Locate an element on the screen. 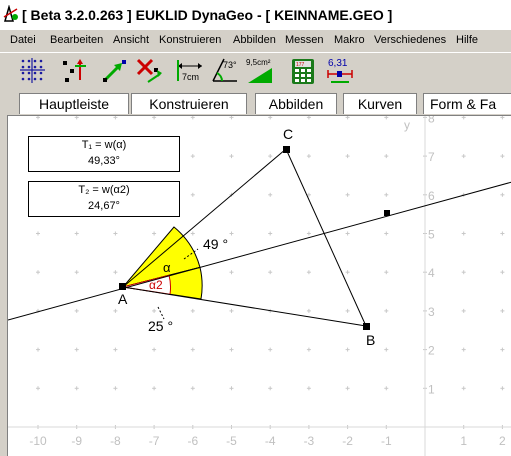  angle-tool-button: 73° is located at coordinates (225, 71).